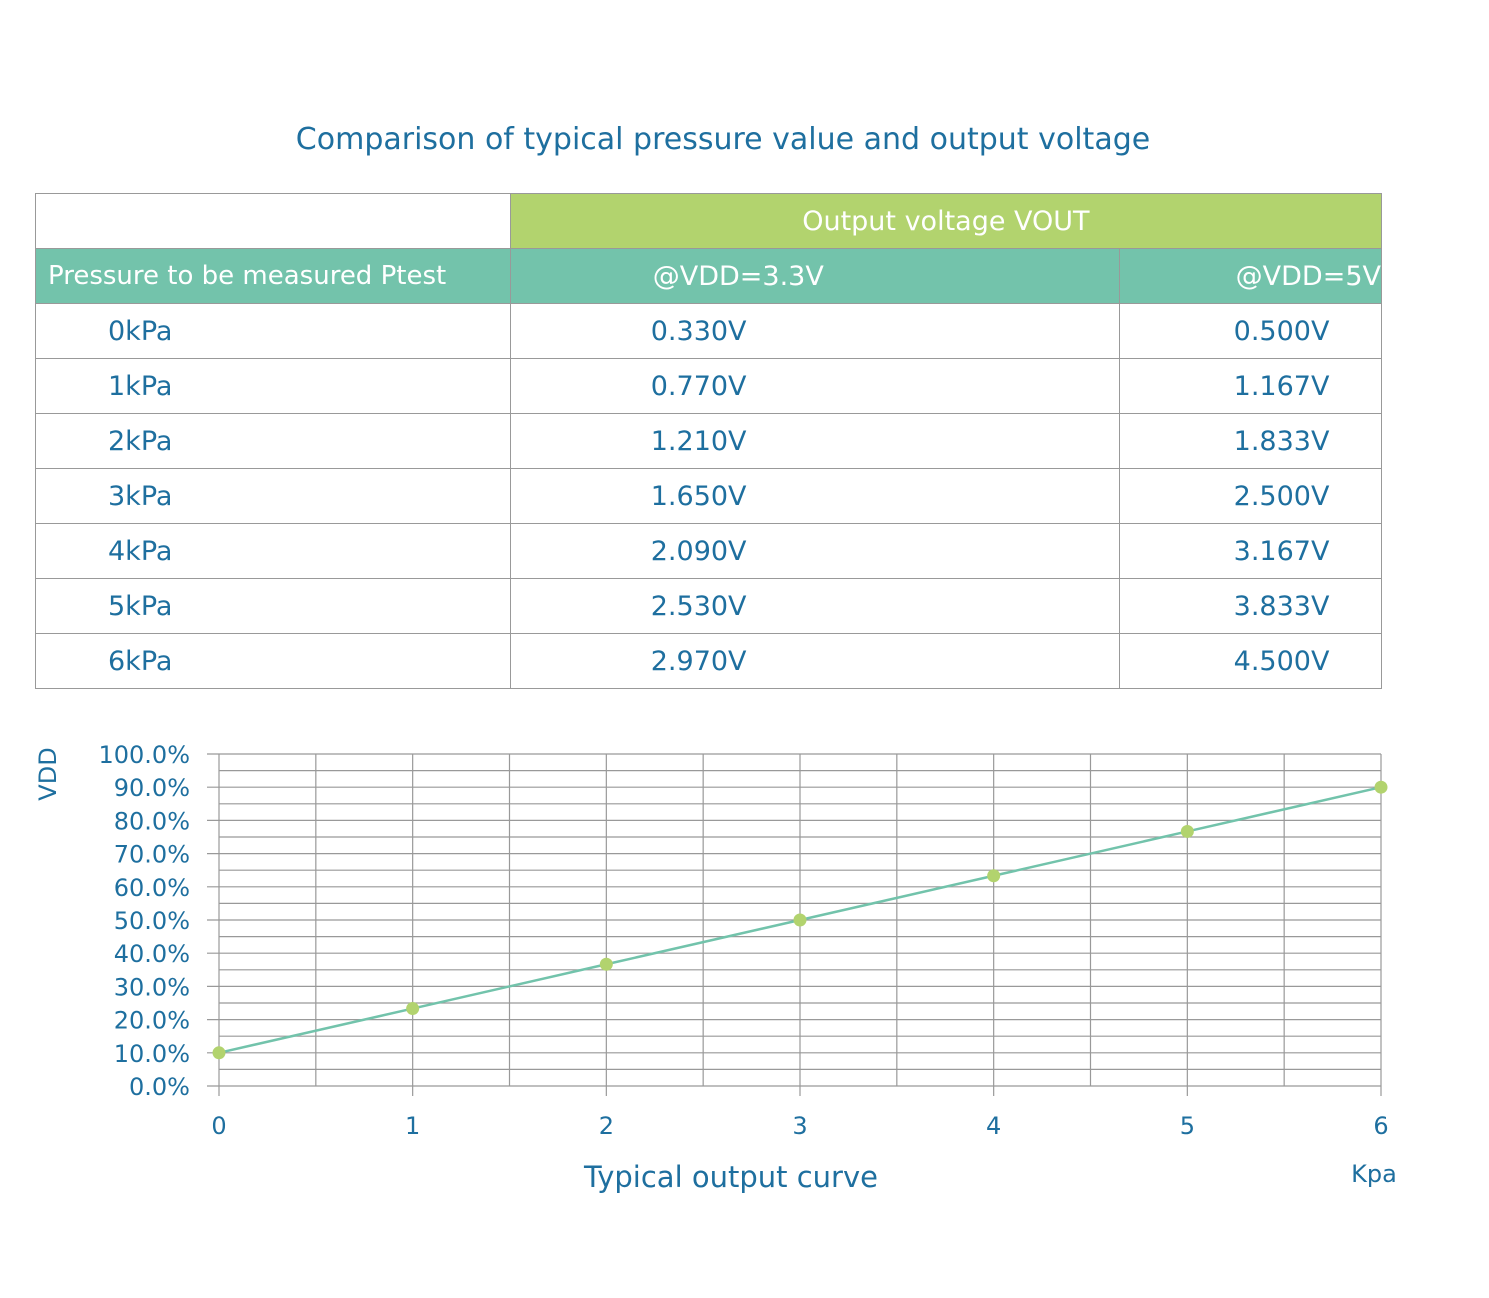 Image resolution: width=1489 pixels, height=1298 pixels. I want to click on header-vdd33: @VDD=3.3V, so click(814, 276).